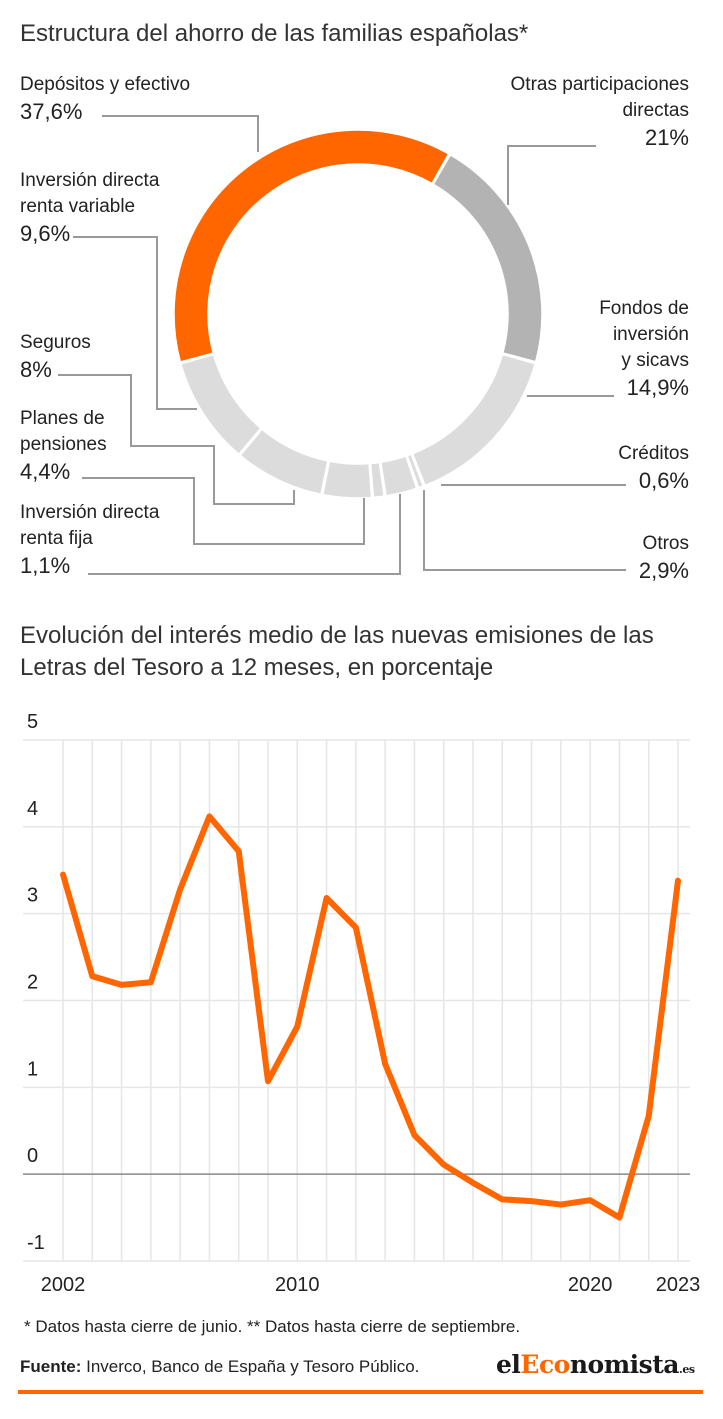  I want to click on label-planes-name1: Planes de, so click(62, 418).